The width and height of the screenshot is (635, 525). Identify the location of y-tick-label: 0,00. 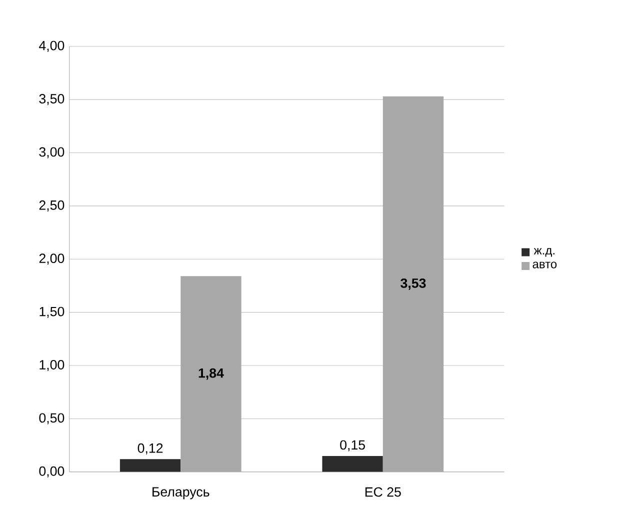
(51, 472).